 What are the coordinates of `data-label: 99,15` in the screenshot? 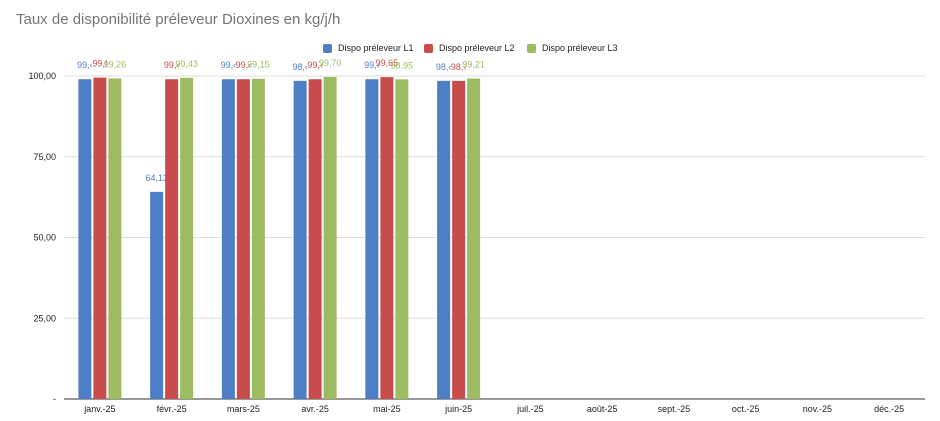 It's located at (258, 65).